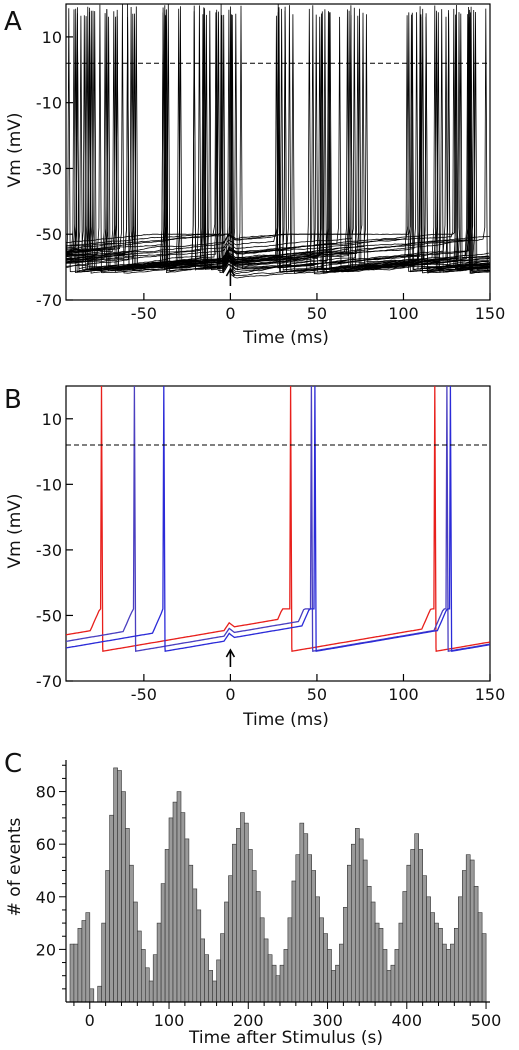 The image size is (519, 1050). I want to click on panel-b-ytick-label: -70, so click(49, 681).